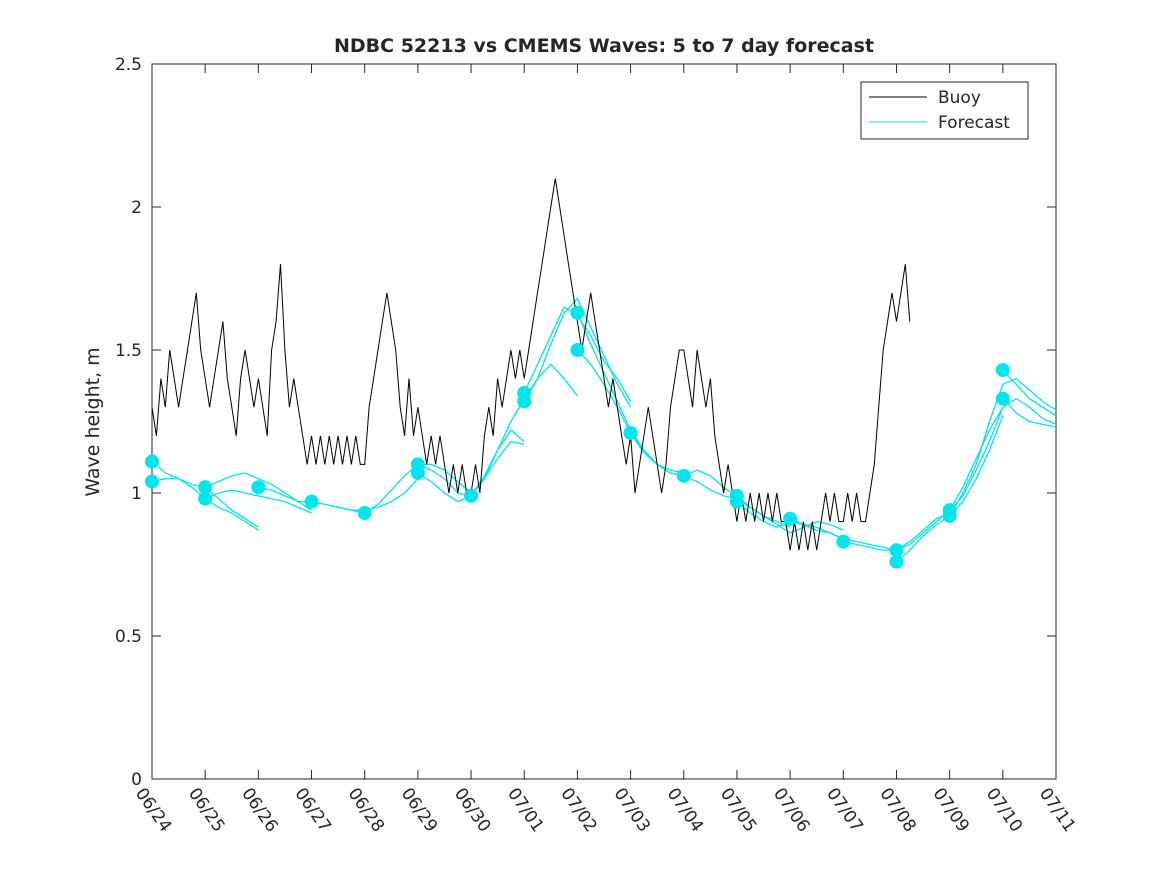  Describe the element at coordinates (419, 810) in the screenshot. I see `x-tick-label: 06/29` at that location.